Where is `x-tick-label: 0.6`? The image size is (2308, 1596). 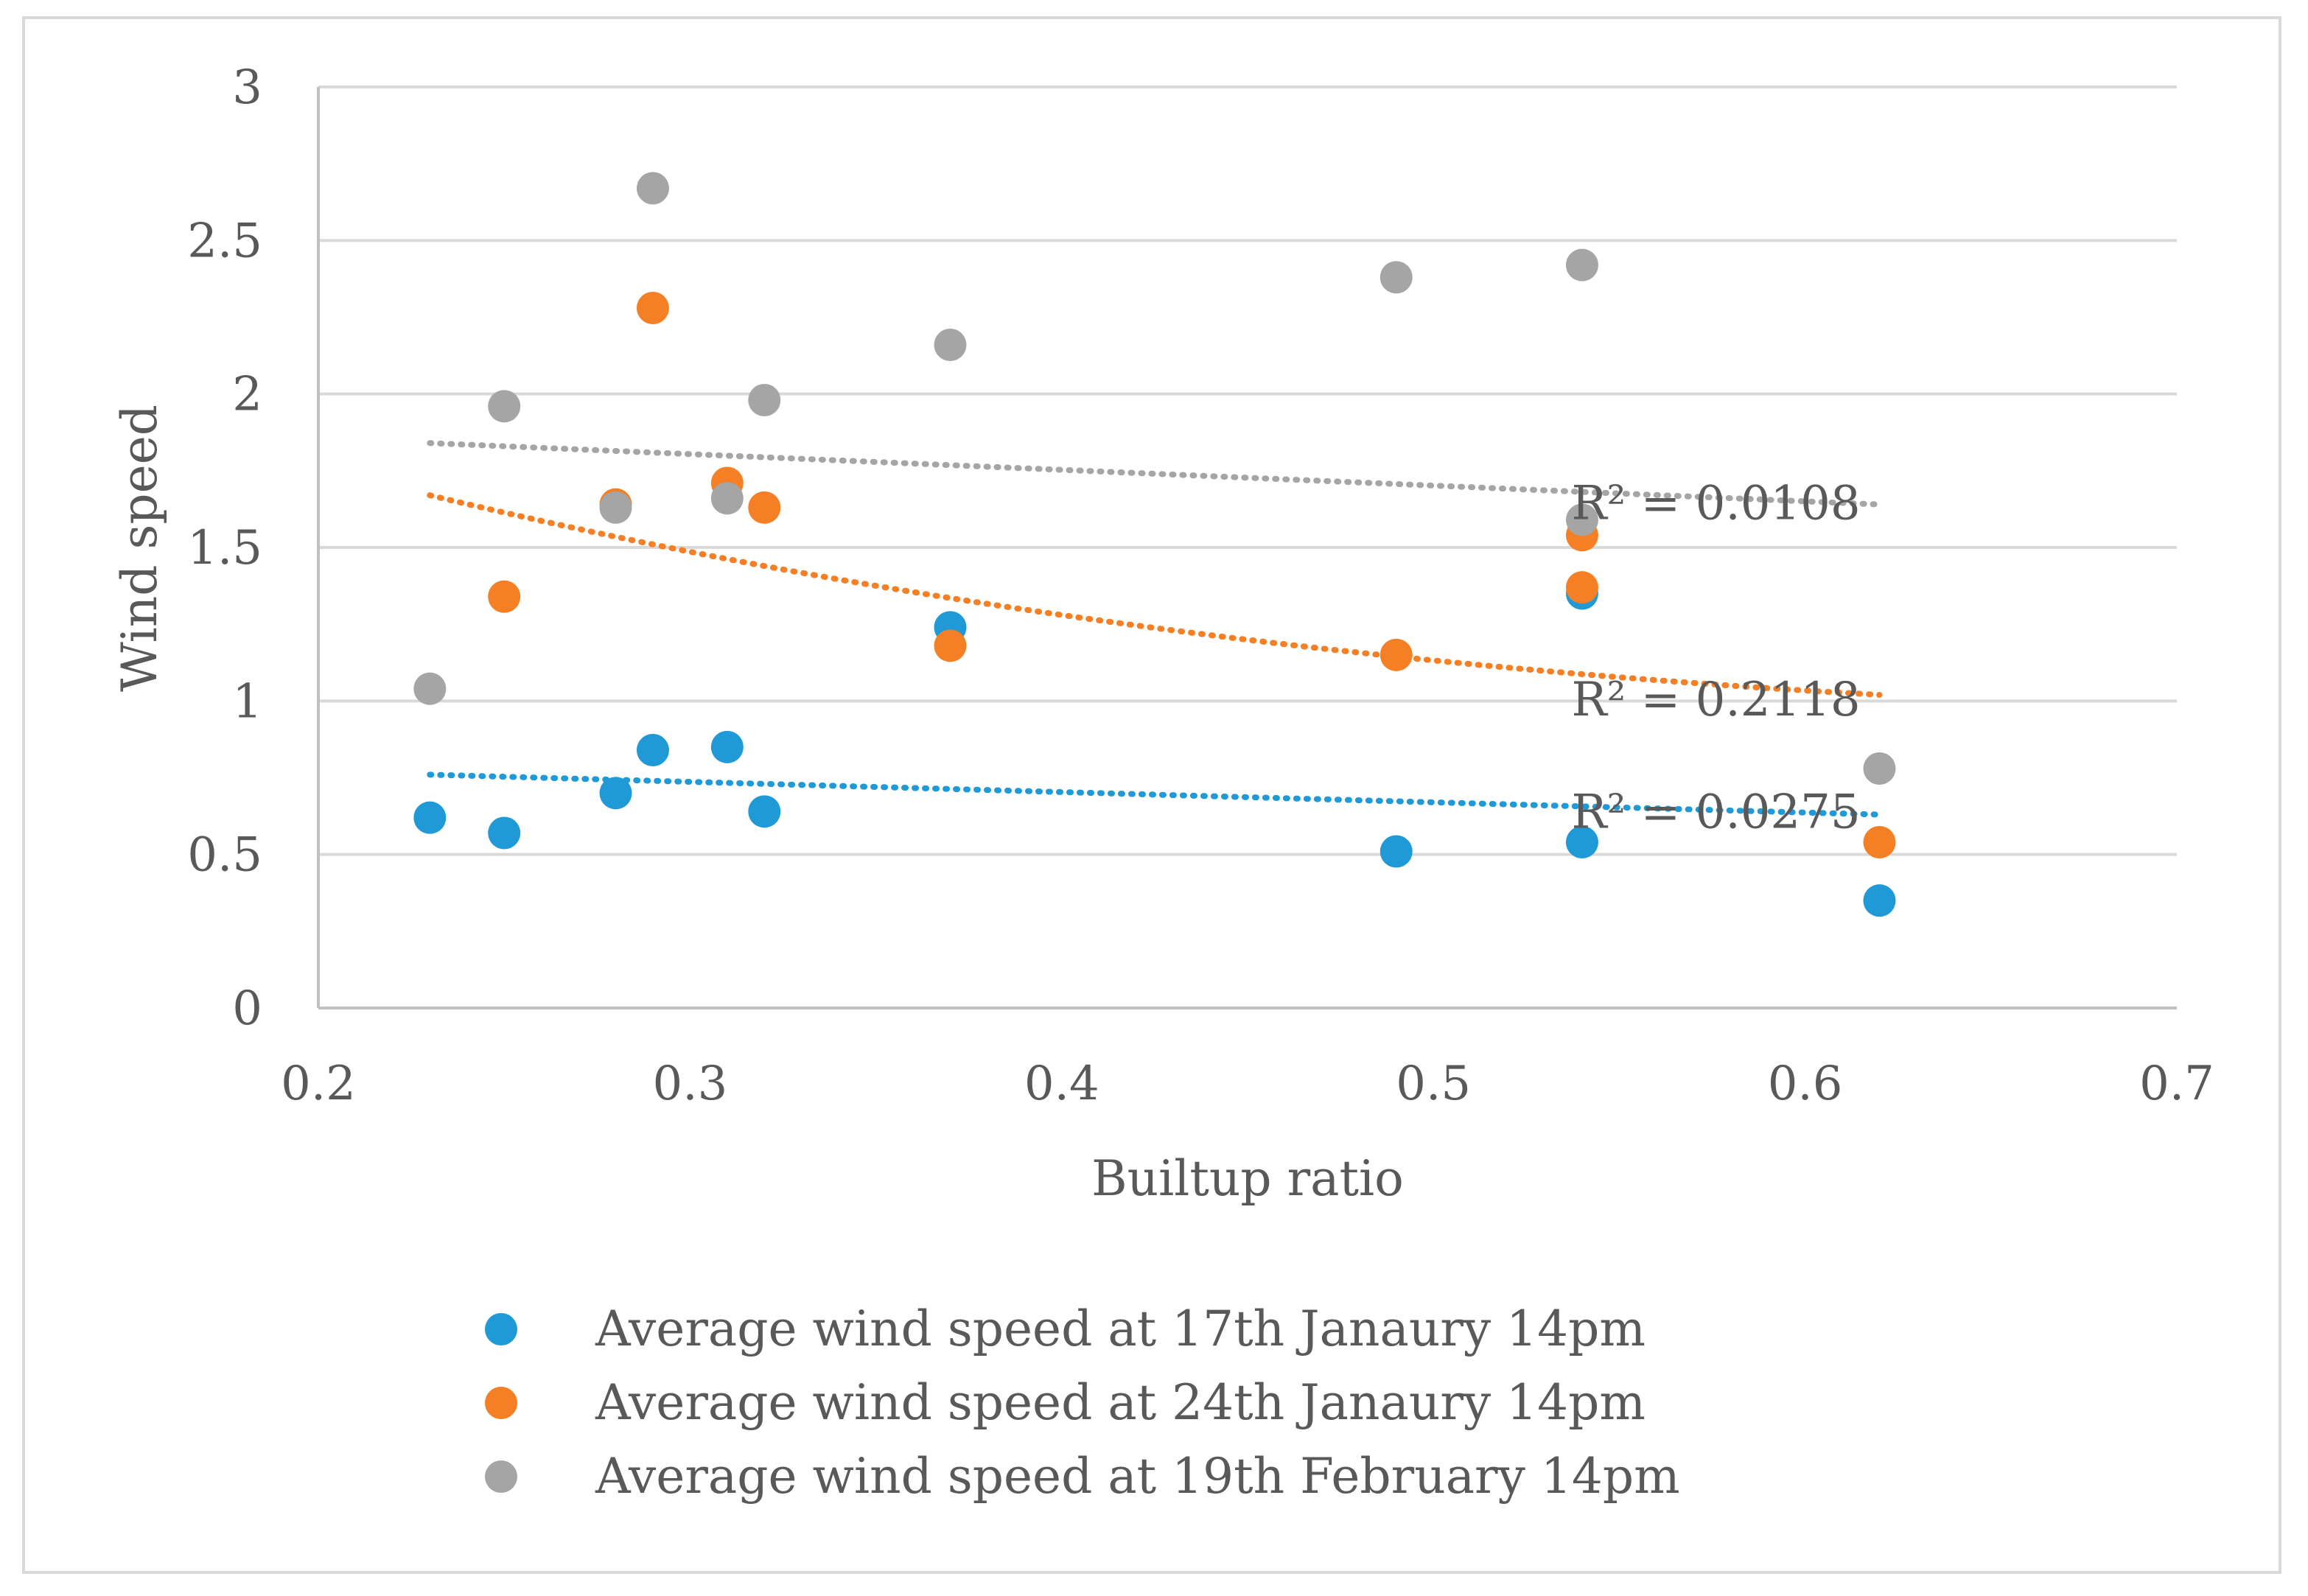
x-tick-label: 0.6 is located at coordinates (1806, 1084).